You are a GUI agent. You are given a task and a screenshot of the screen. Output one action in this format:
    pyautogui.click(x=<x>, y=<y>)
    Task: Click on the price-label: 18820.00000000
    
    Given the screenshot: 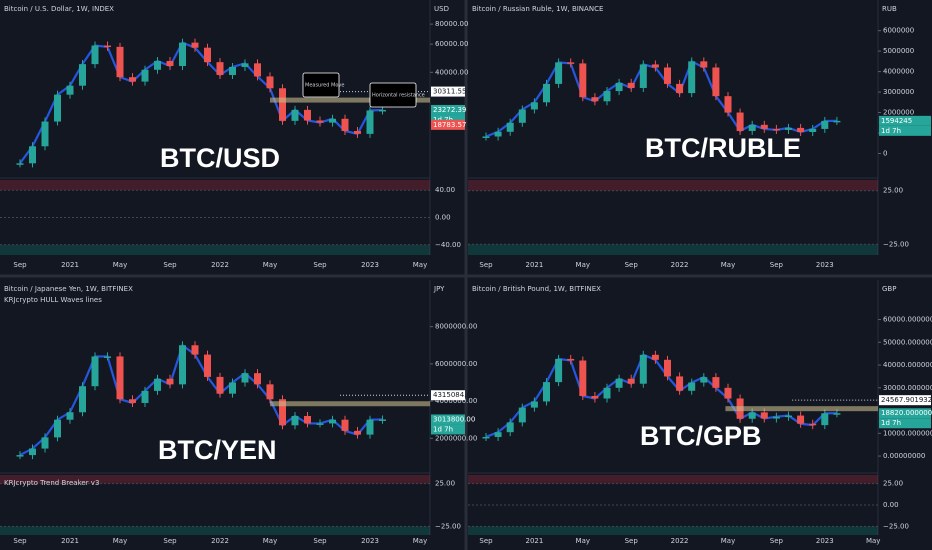 What is the action you would take?
    pyautogui.click(x=906, y=413)
    